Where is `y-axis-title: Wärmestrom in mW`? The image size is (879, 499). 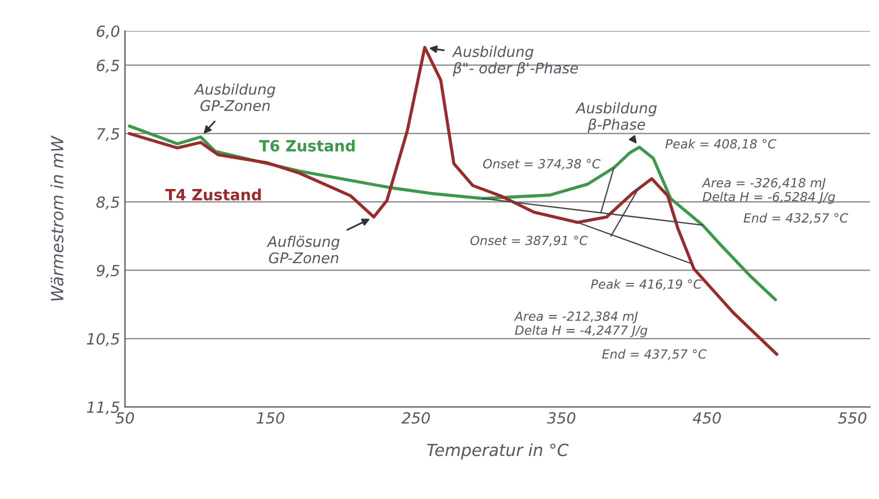 y-axis-title: Wärmestrom in mW is located at coordinates (57, 217).